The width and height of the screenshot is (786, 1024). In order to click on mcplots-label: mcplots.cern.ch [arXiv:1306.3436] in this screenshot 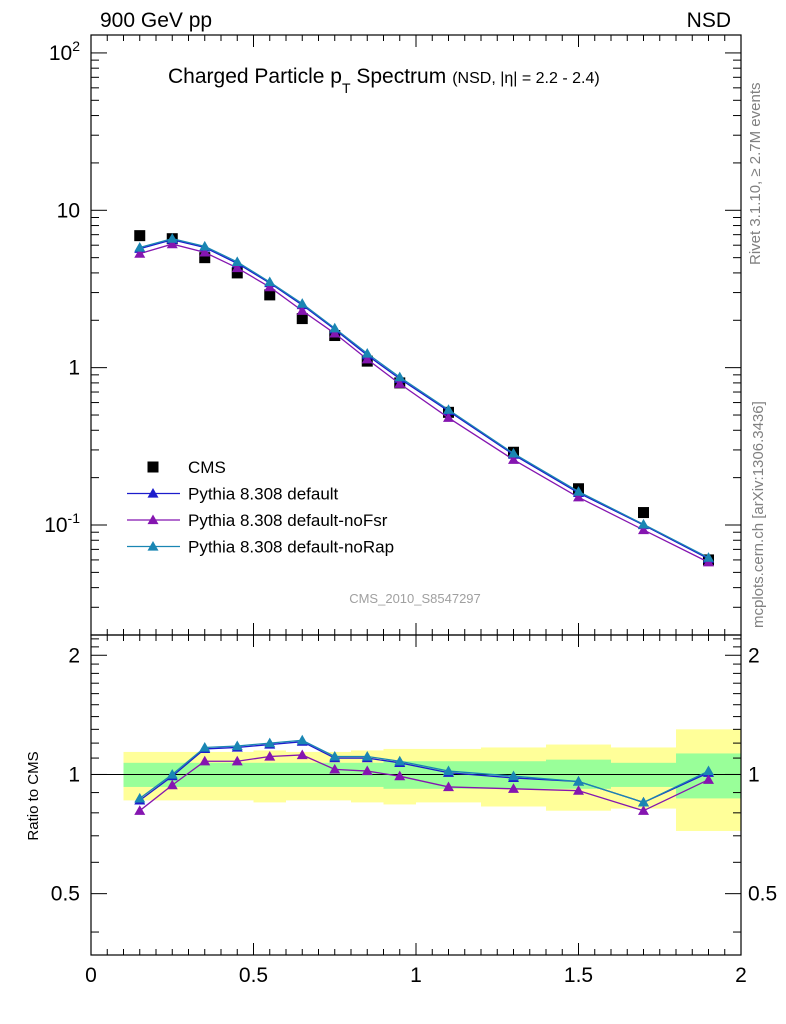, I will do `click(758, 514)`.